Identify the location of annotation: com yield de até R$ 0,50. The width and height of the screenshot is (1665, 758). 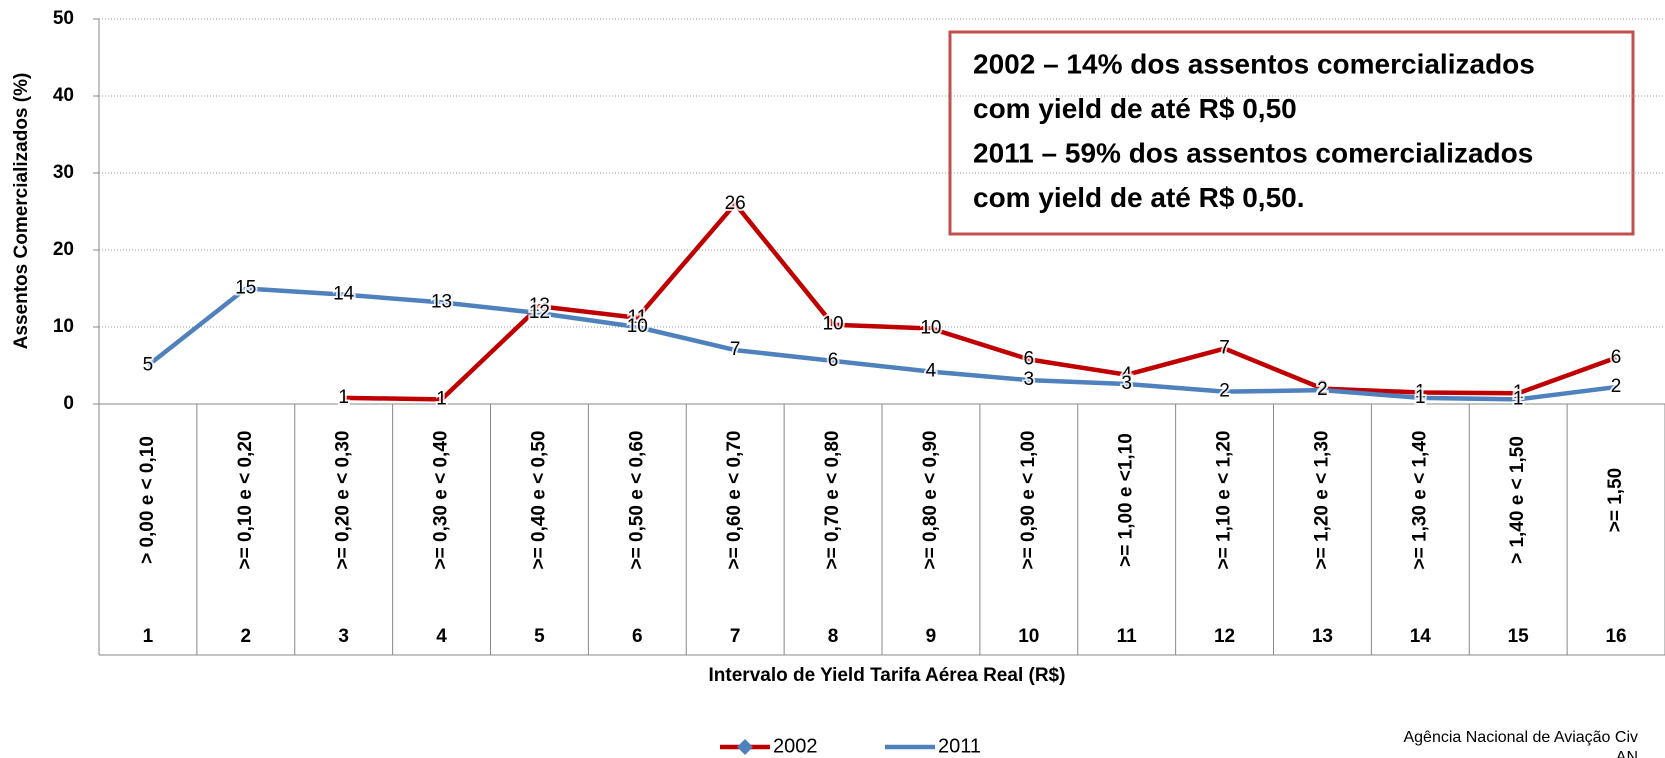
(1135, 108).